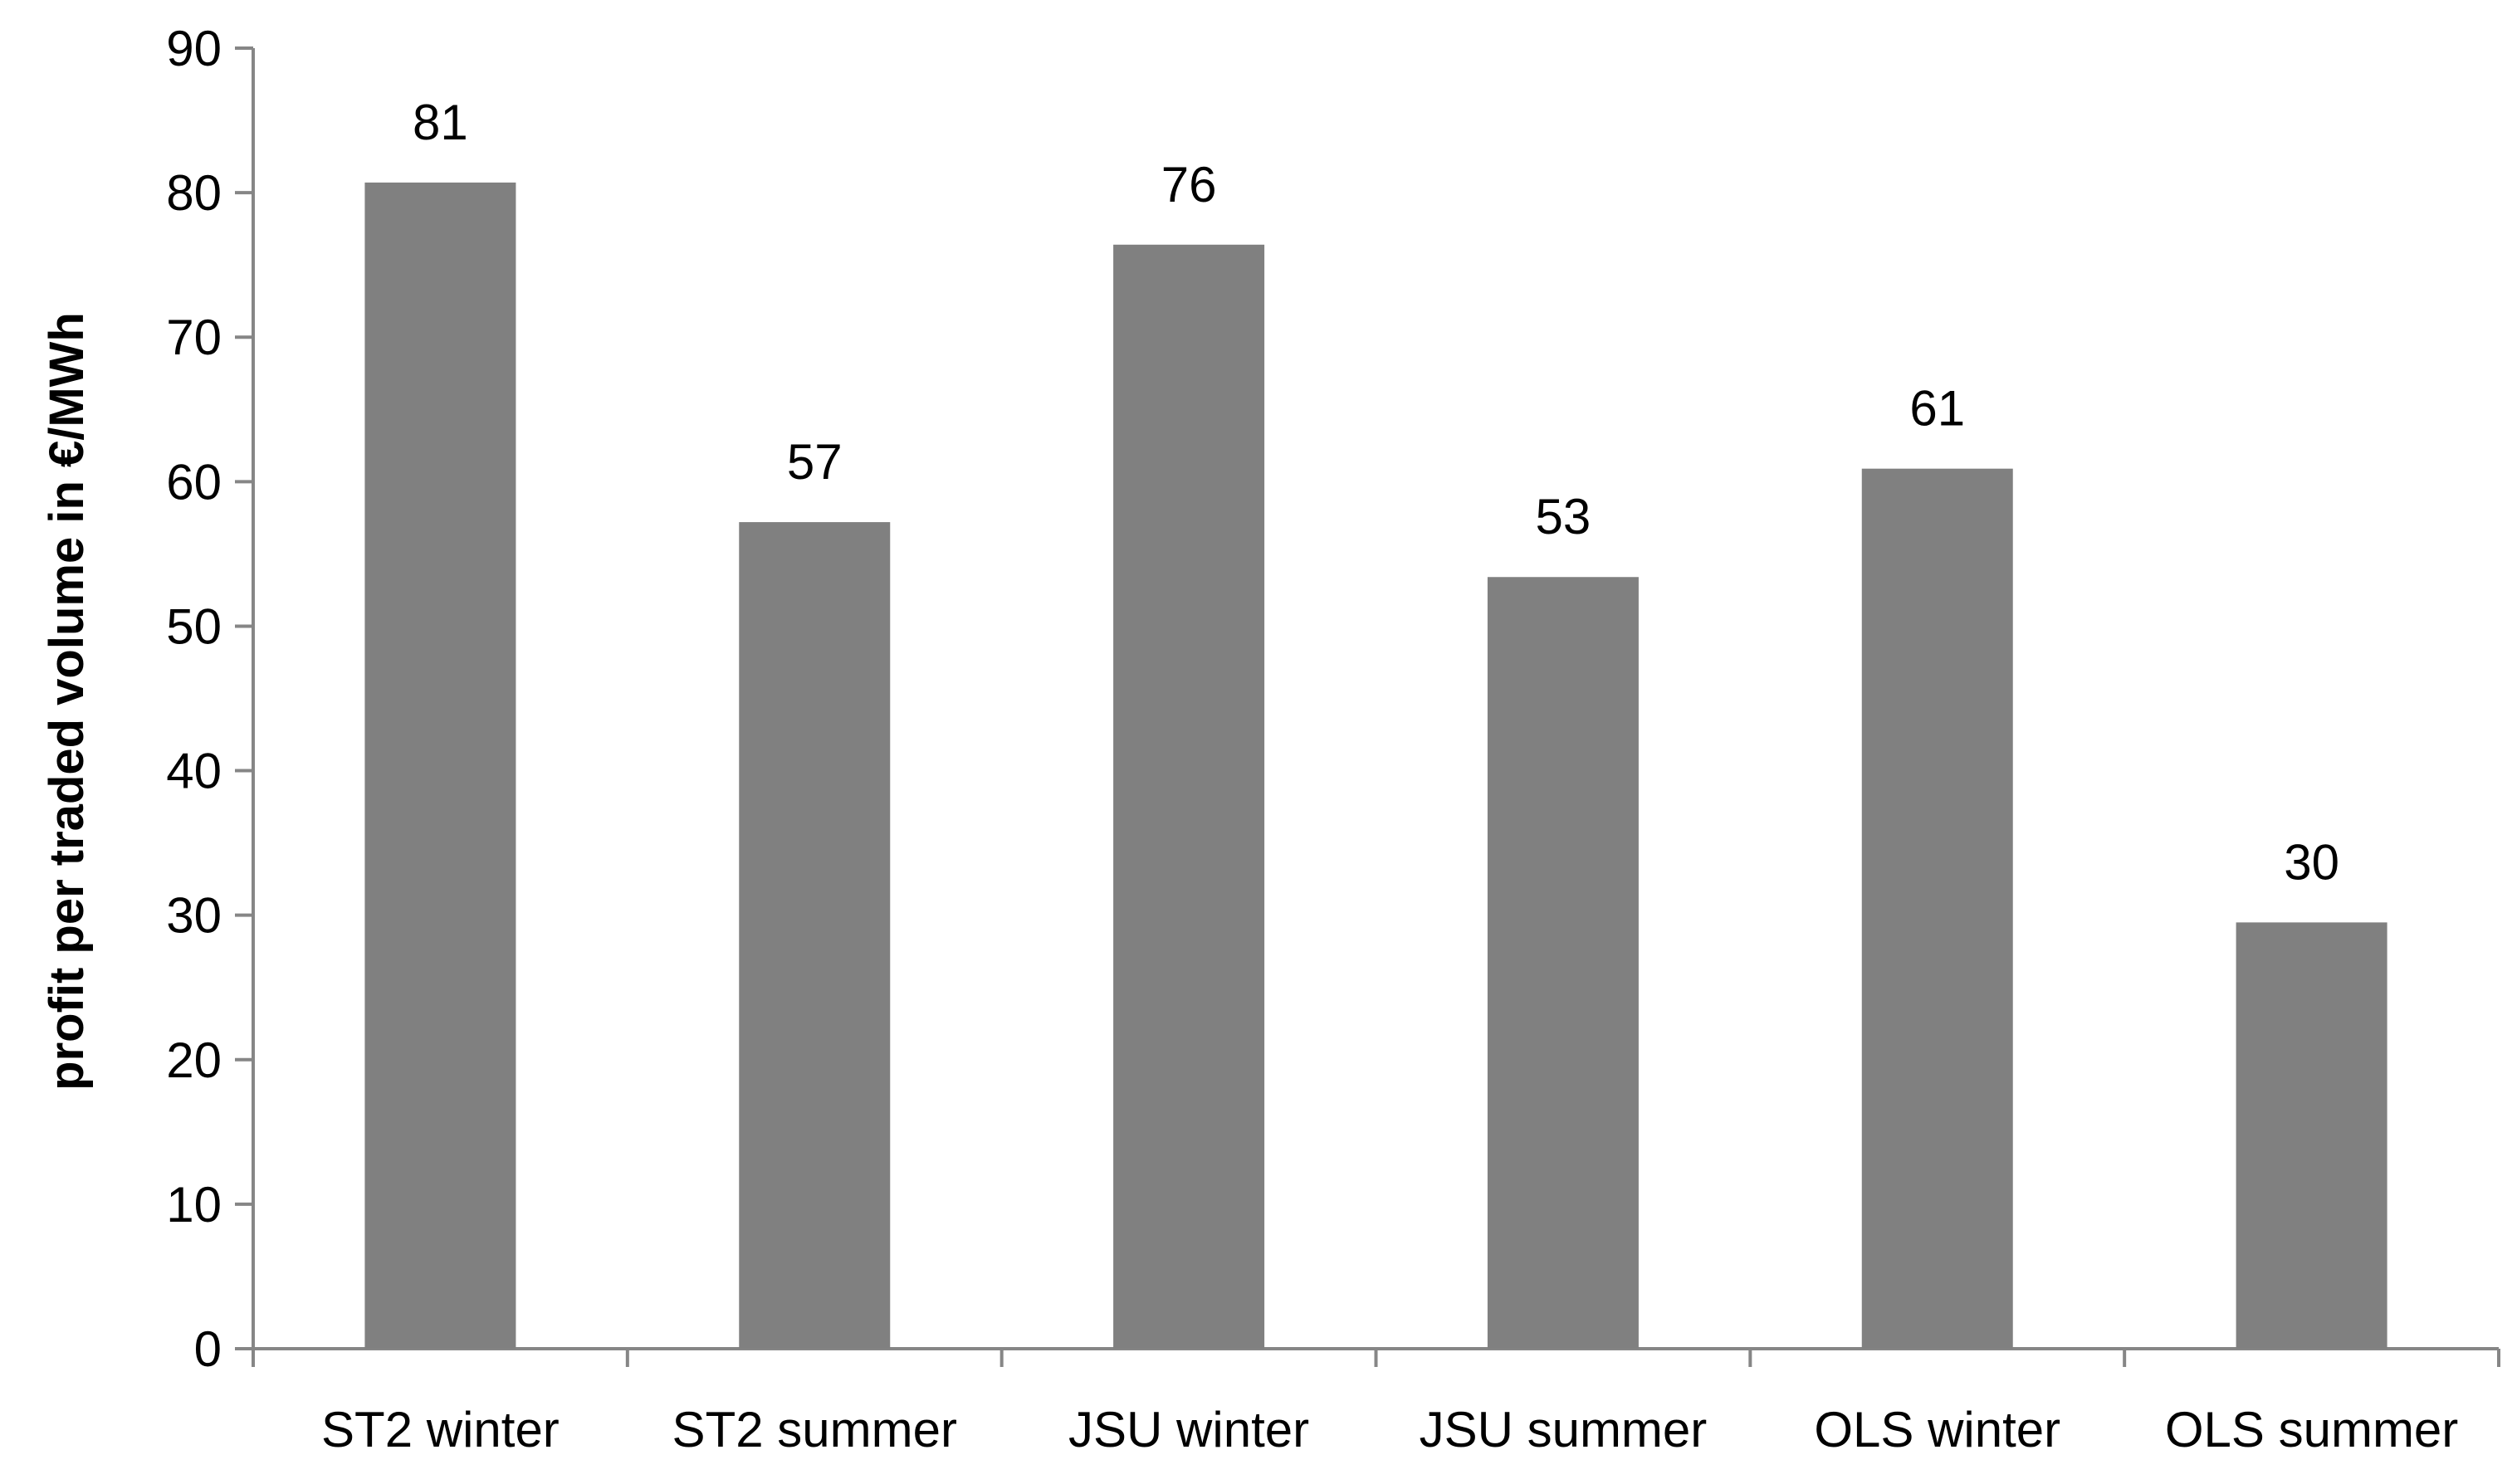 This screenshot has height=1484, width=2517. What do you see at coordinates (194, 1060) in the screenshot?
I see `y-tick-label: 20` at bounding box center [194, 1060].